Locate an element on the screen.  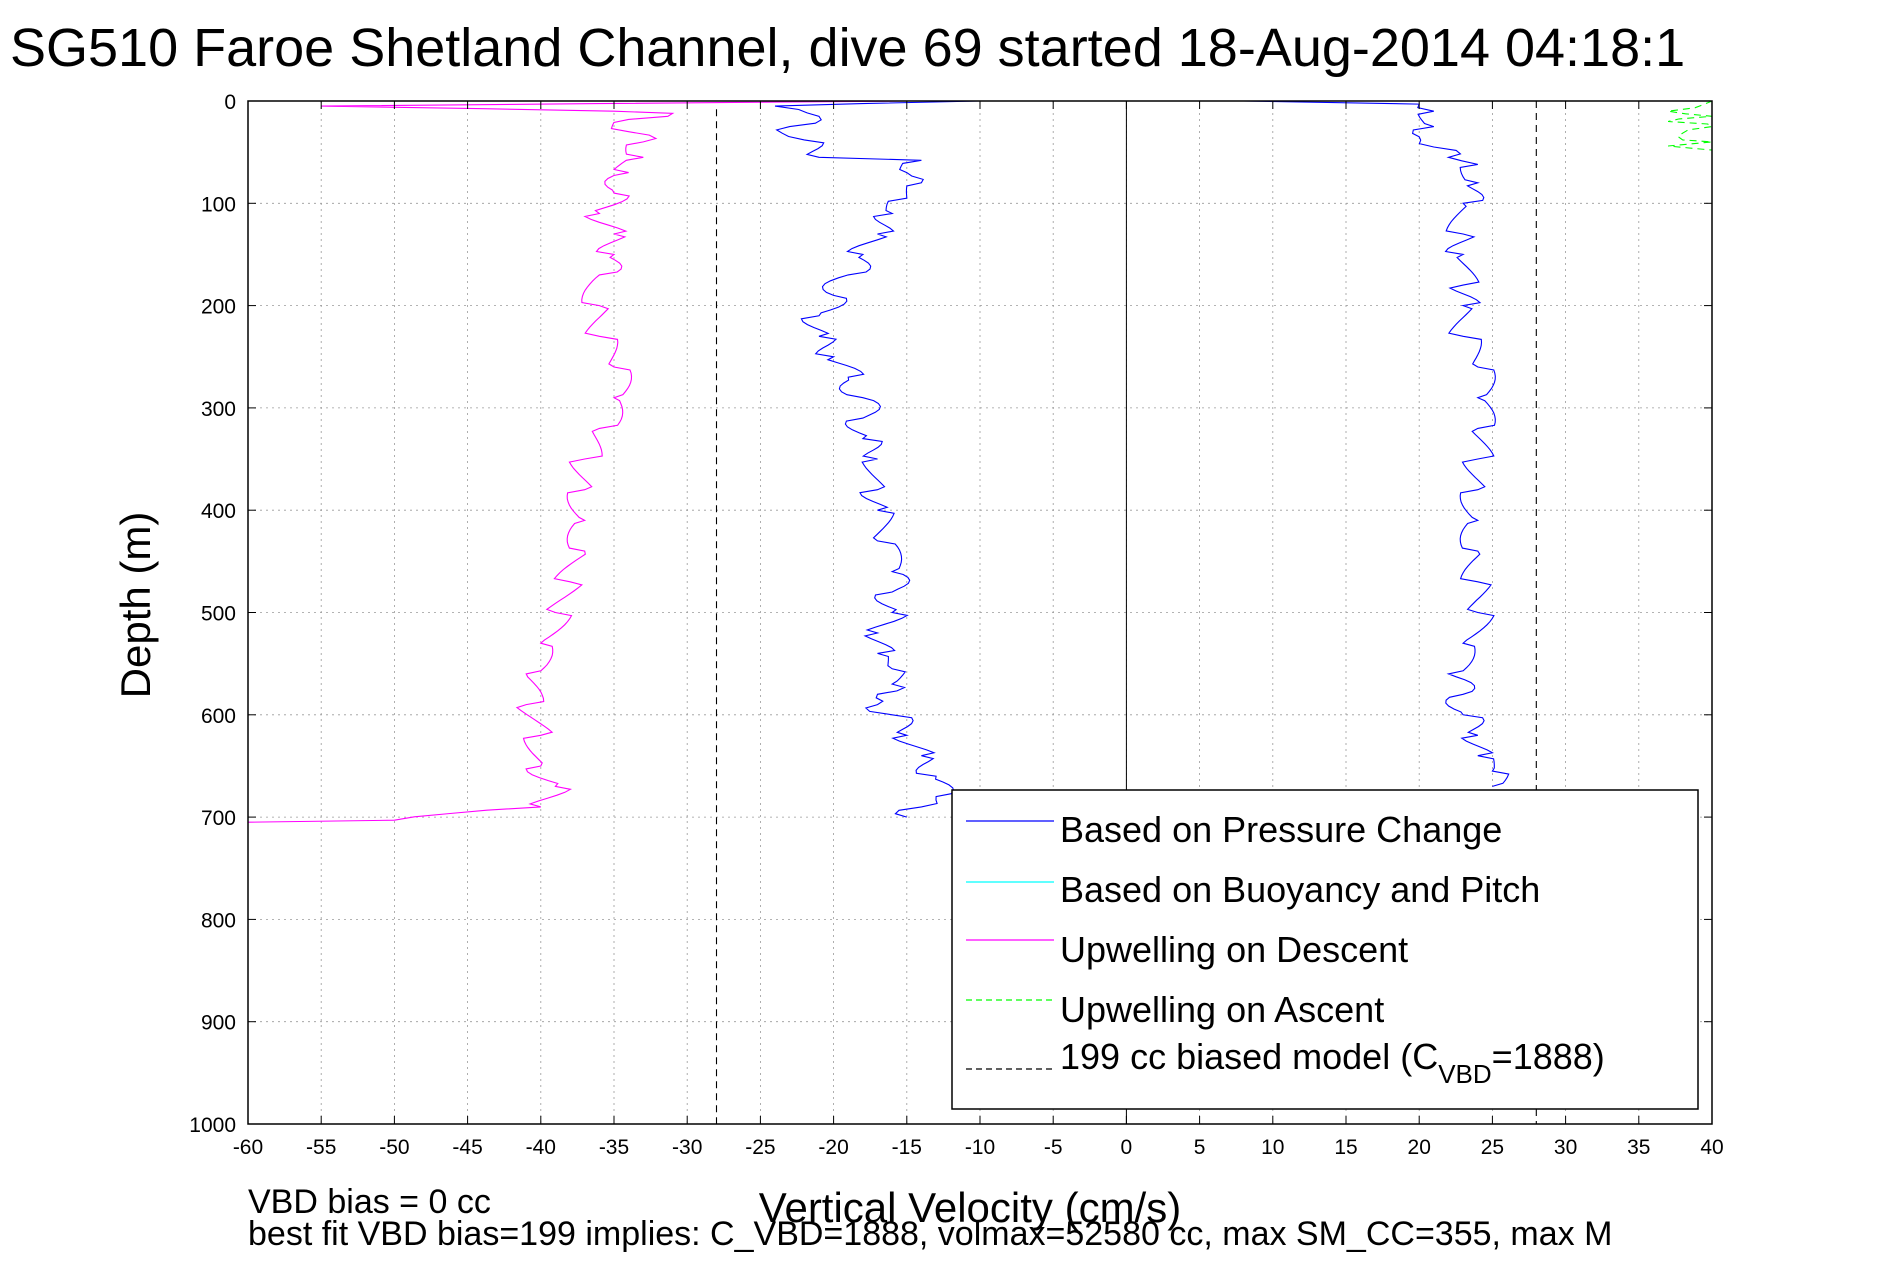
series-line-pressure_ascent is located at coordinates (1318, 444).